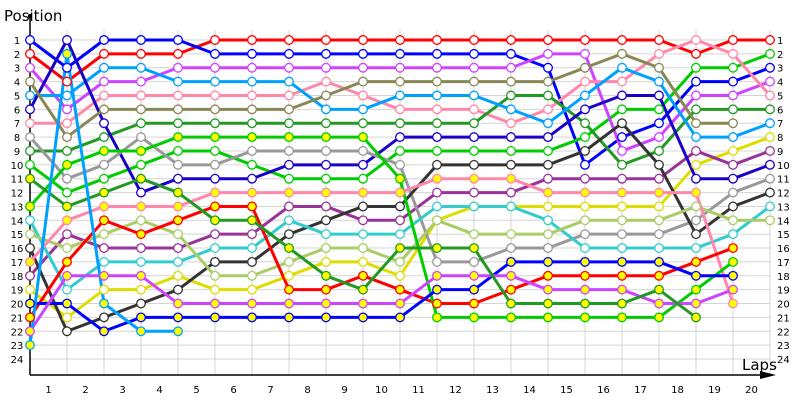 Image resolution: width=800 pixels, height=400 pixels. Describe the element at coordinates (17, 83) in the screenshot. I see `y-tick-label-left: 4` at that location.